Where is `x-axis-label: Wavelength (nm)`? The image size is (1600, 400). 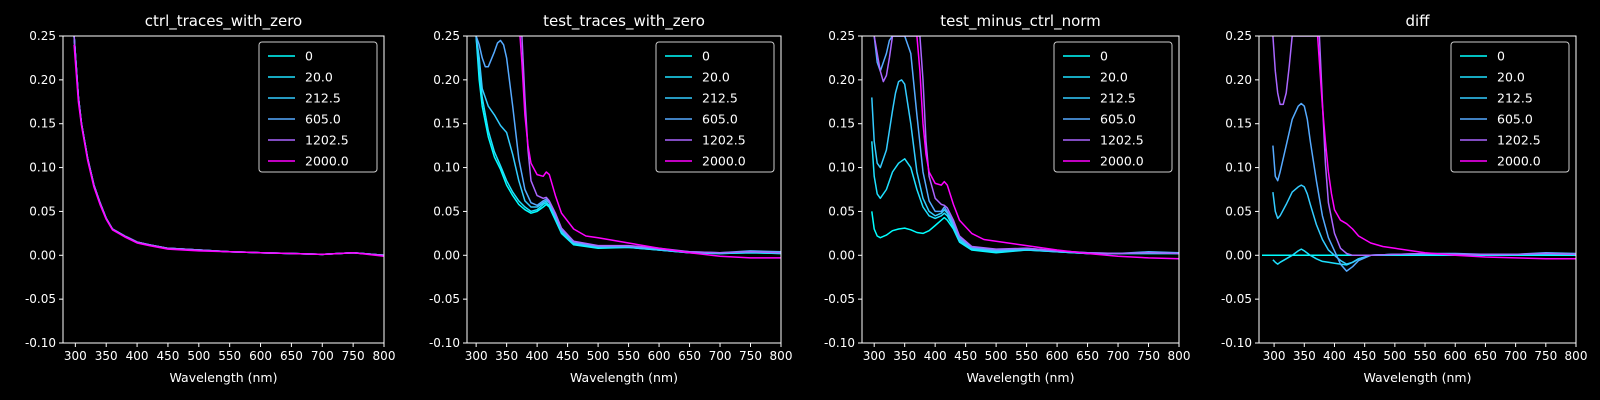 x-axis-label: Wavelength (nm) is located at coordinates (1021, 377).